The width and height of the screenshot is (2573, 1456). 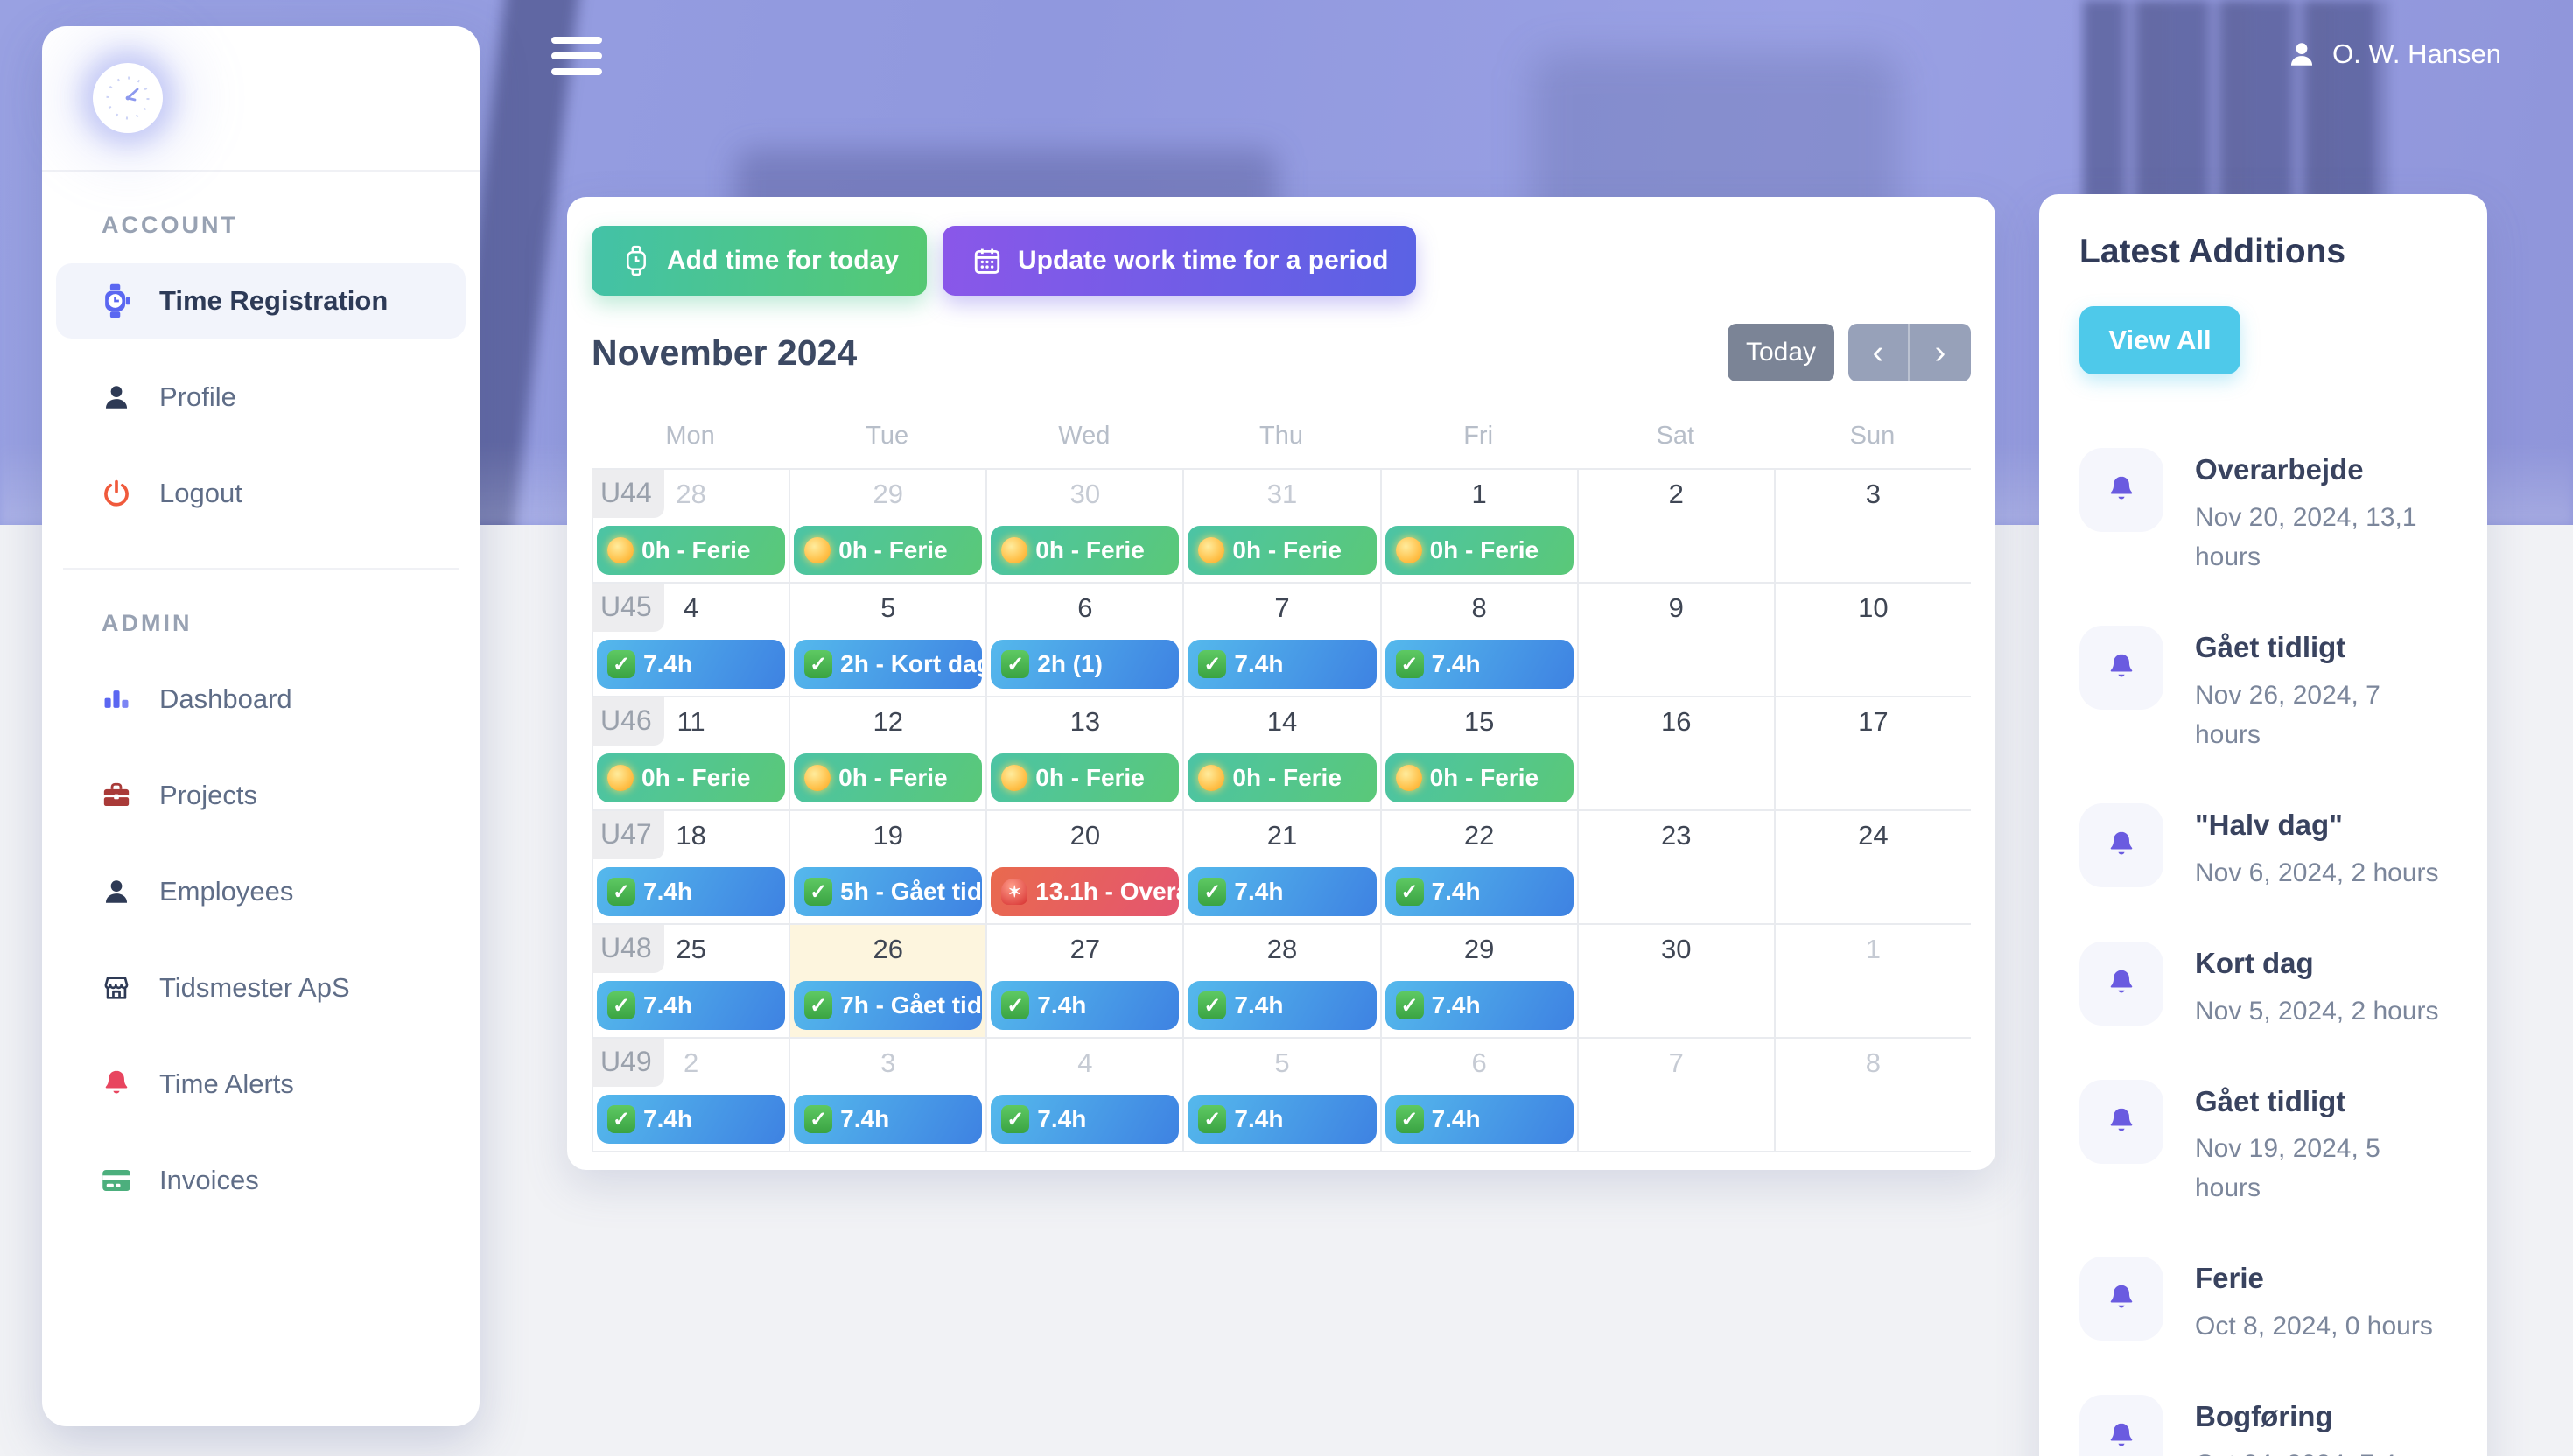 I want to click on day-cell: 14 0h - Ferie, so click(x=1280, y=753).